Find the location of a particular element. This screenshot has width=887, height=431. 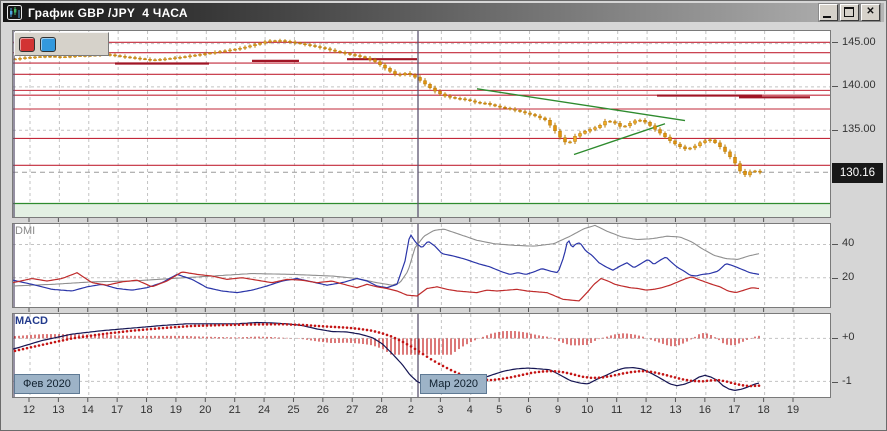

time-tick-label: 5 is located at coordinates (499, 410).